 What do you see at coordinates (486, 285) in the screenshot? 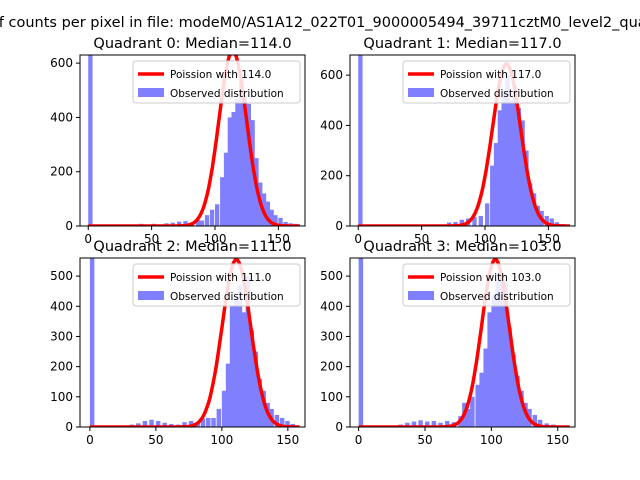
I see `legend: Poission with 103.0 Observed distribution` at bounding box center [486, 285].